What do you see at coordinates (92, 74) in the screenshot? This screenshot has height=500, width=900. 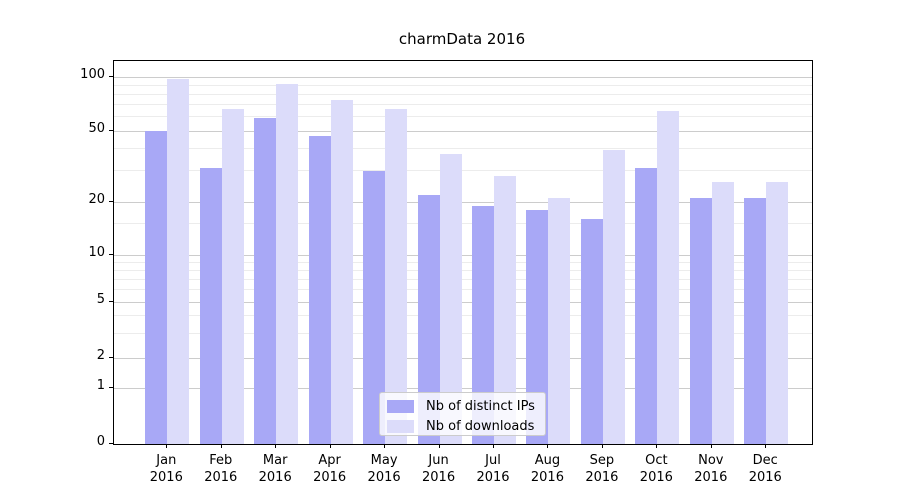 I see `y-tick-label: 100` at bounding box center [92, 74].